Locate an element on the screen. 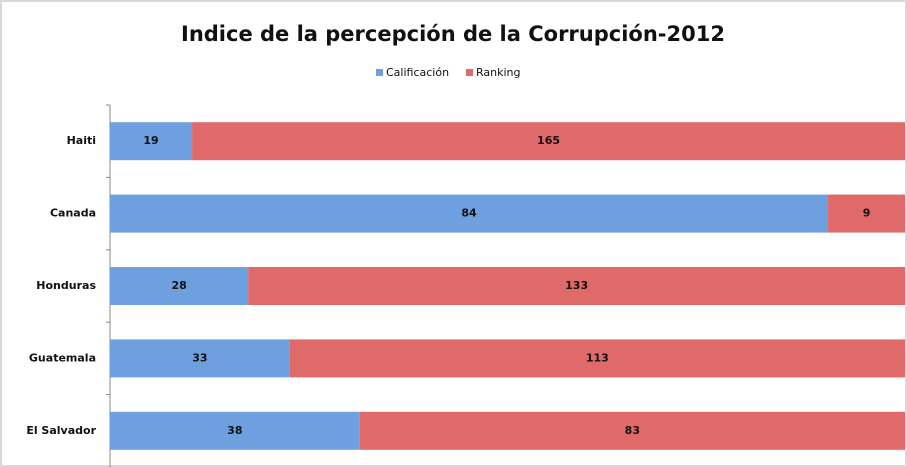 The height and width of the screenshot is (467, 907). category-label: Haiti is located at coordinates (81, 140).